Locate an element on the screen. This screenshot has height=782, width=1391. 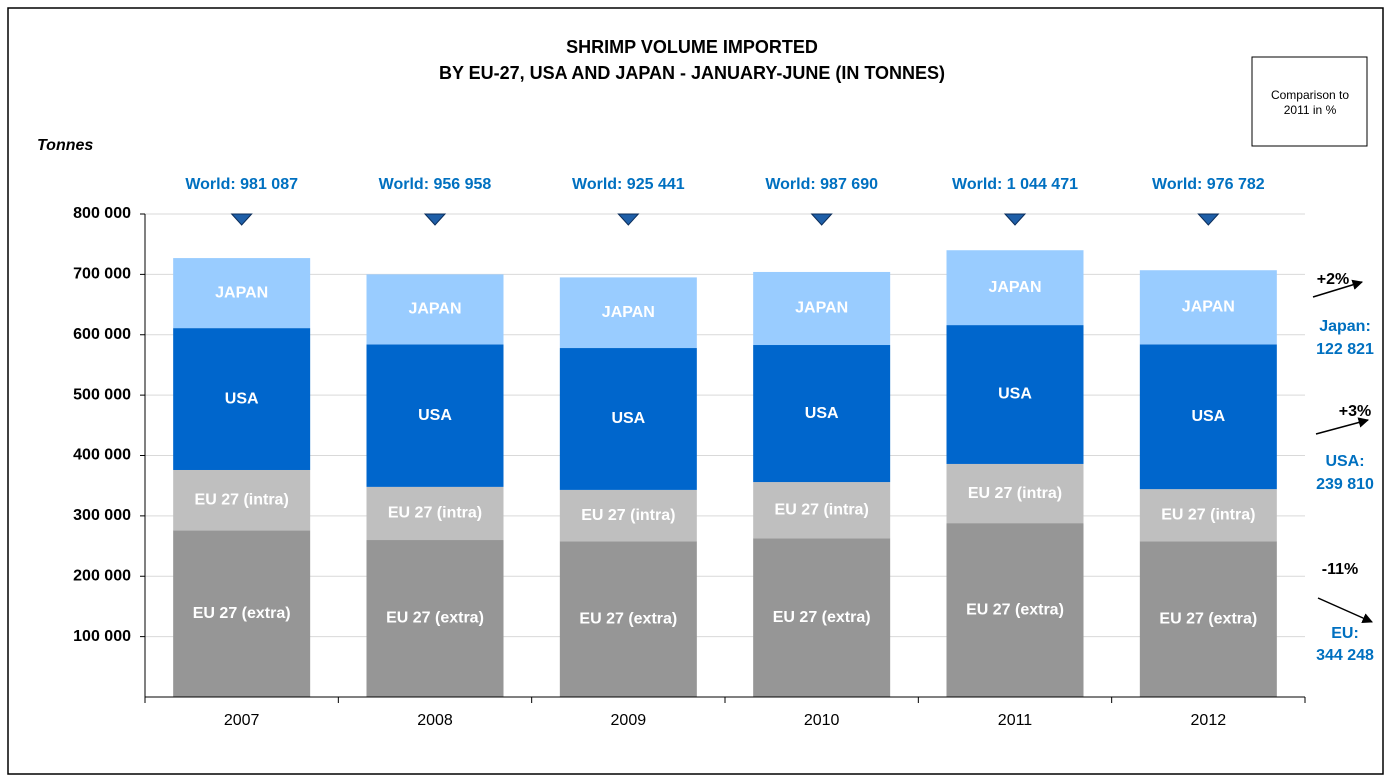
y-tick-label: 500 000 is located at coordinates (102, 394).